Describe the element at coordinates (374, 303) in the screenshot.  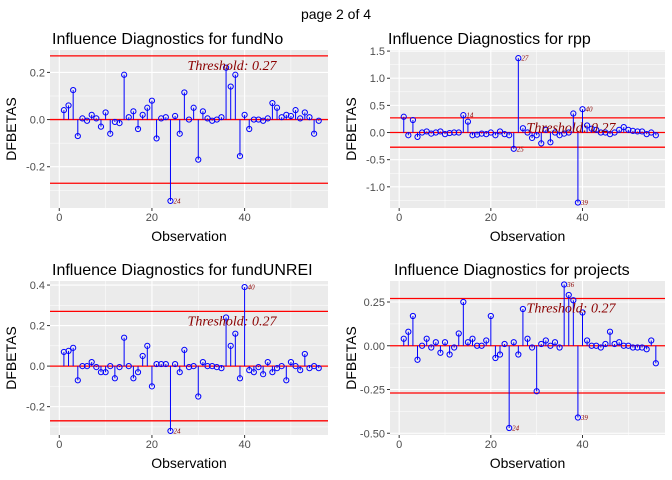
I see `y-tick-label: 0.25` at that location.